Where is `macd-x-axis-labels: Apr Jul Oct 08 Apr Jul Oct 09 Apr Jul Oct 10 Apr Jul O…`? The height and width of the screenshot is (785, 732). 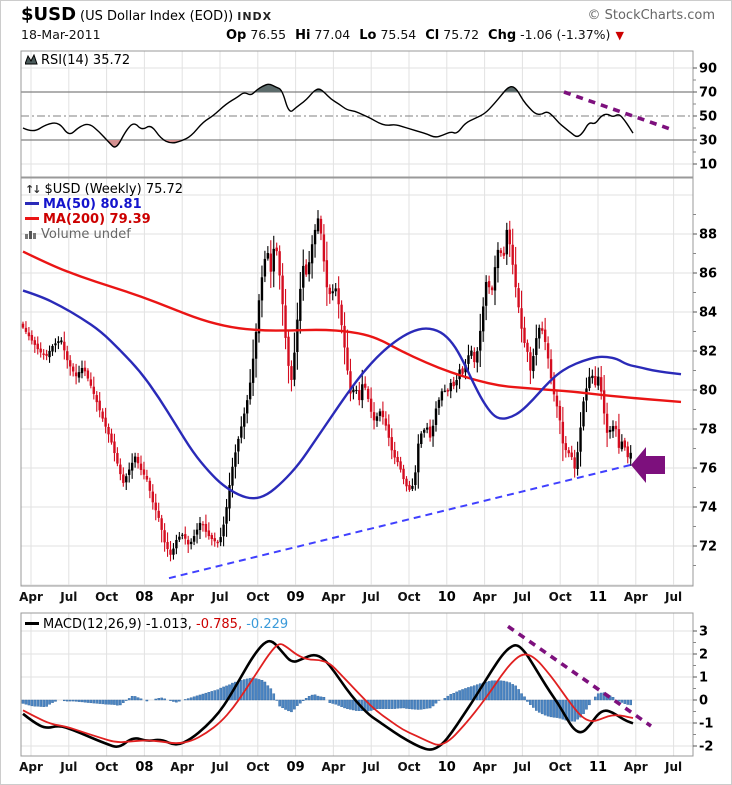 macd-x-axis-labels: Apr Jul Oct 08 Apr Jul Oct 09 Apr Jul Oct 10 Apr Jul O… is located at coordinates (350, 767).